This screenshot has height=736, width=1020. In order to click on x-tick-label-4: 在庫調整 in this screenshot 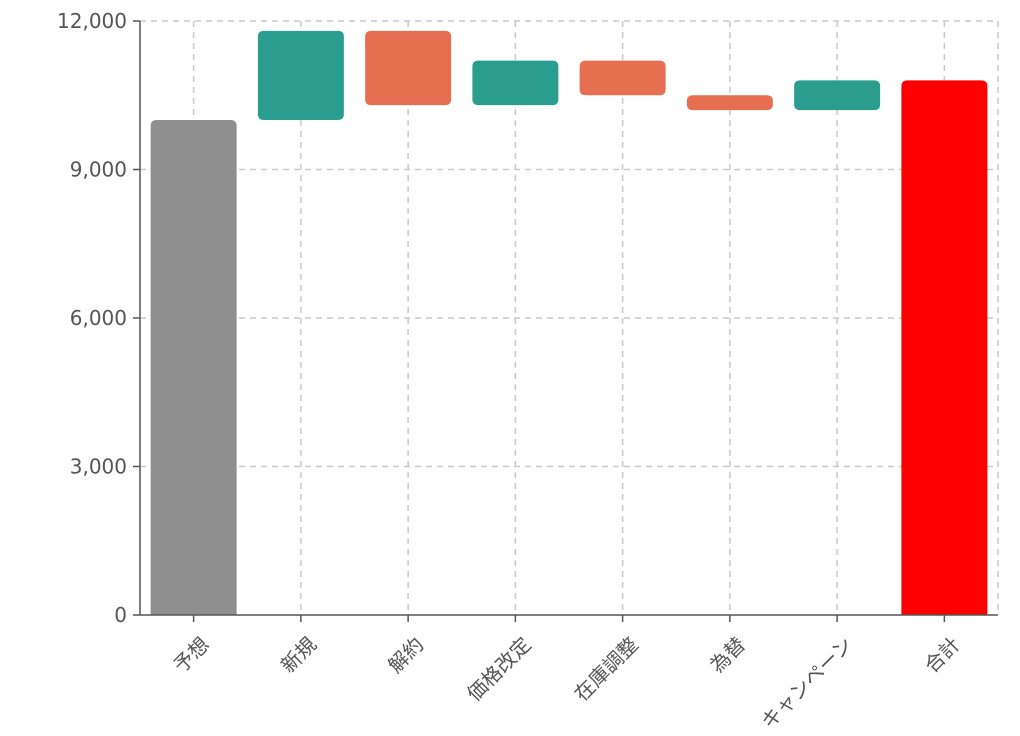, I will do `click(606, 669)`.